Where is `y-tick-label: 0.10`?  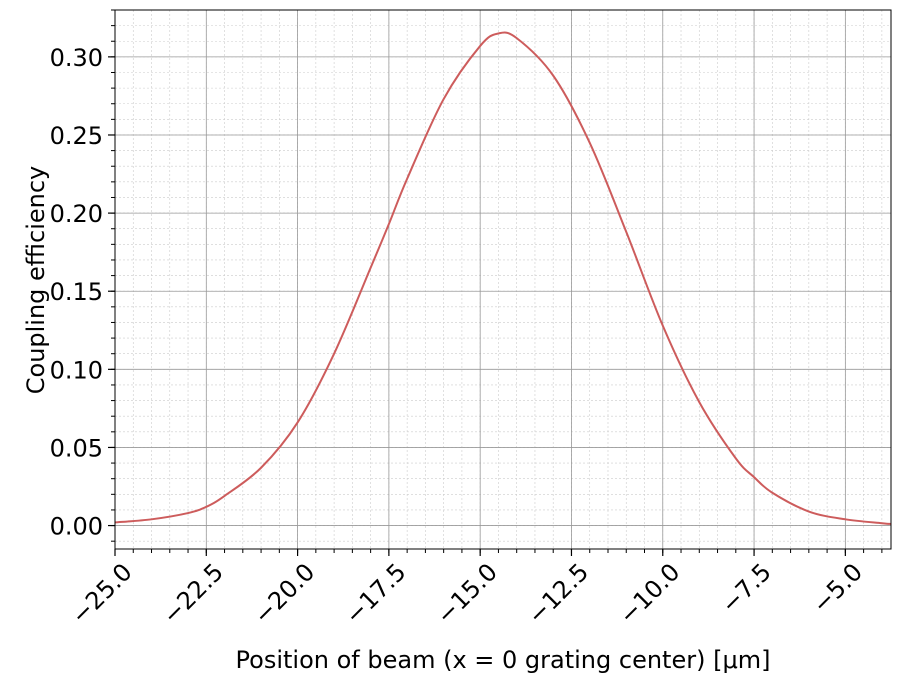
y-tick-label: 0.10 is located at coordinates (76, 370).